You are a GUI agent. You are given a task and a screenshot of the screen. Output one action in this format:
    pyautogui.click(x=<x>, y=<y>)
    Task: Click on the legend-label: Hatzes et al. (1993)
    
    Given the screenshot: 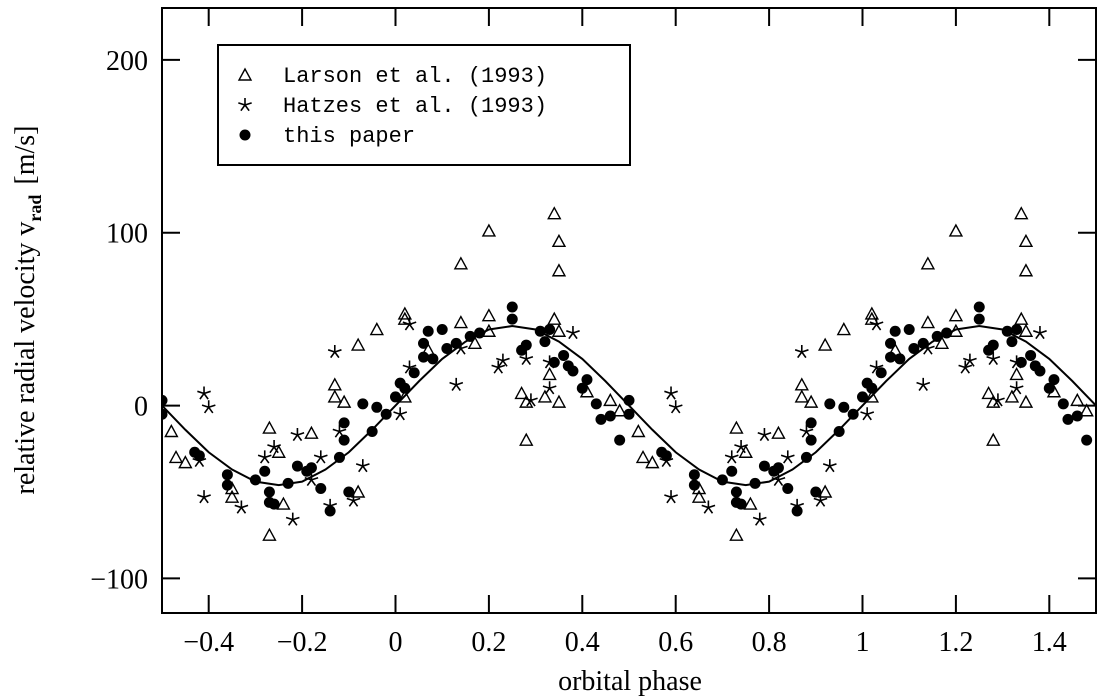 What is the action you would take?
    pyautogui.click(x=415, y=106)
    